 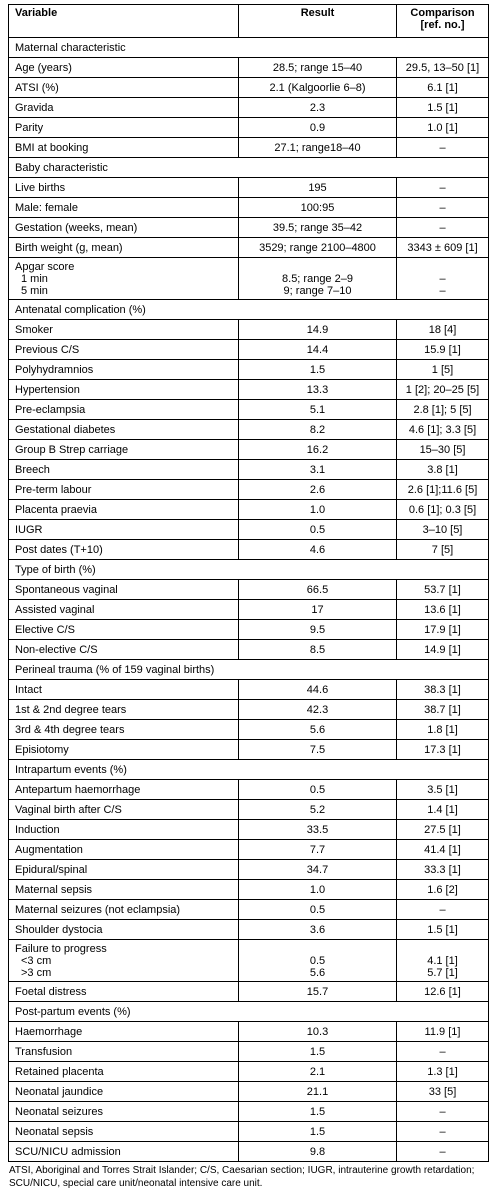 What do you see at coordinates (317, 469) in the screenshot?
I see `row-result: 3.1` at bounding box center [317, 469].